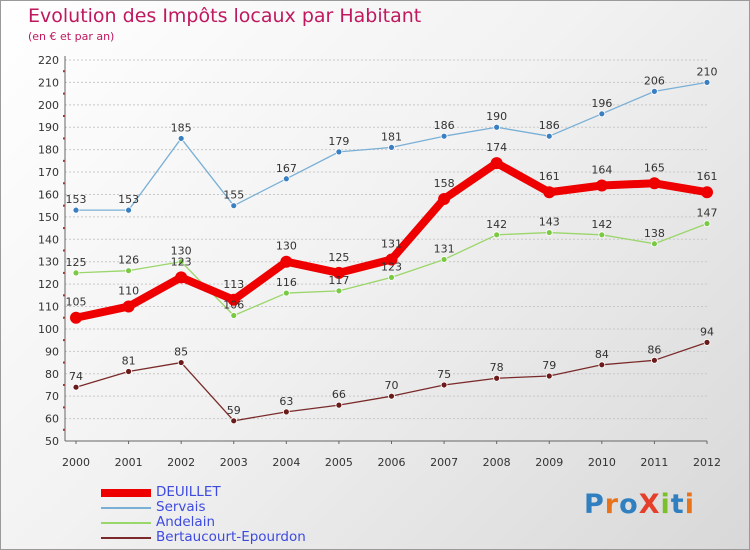 Image resolution: width=750 pixels, height=550 pixels. I want to click on data-label: 174, so click(496, 147).